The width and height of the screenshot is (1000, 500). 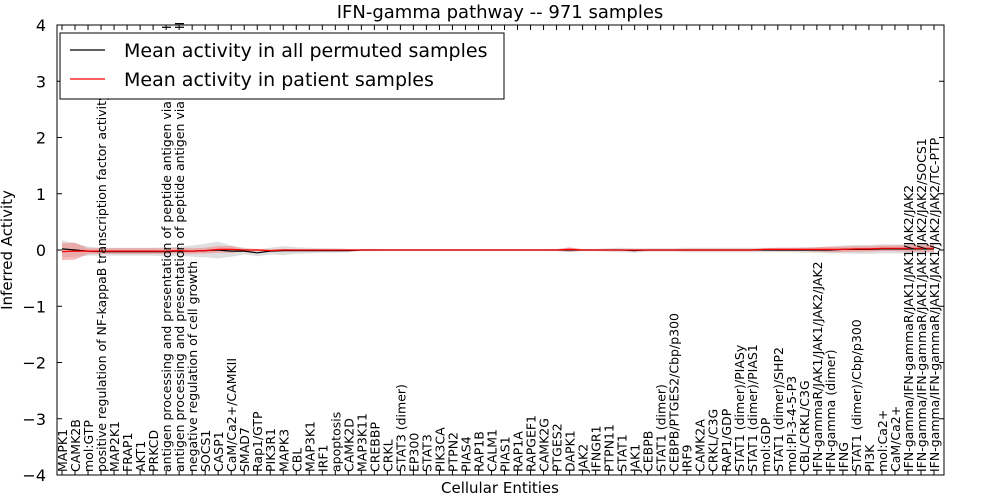 I want to click on x-tick-label: CBL, so click(x=296, y=460).